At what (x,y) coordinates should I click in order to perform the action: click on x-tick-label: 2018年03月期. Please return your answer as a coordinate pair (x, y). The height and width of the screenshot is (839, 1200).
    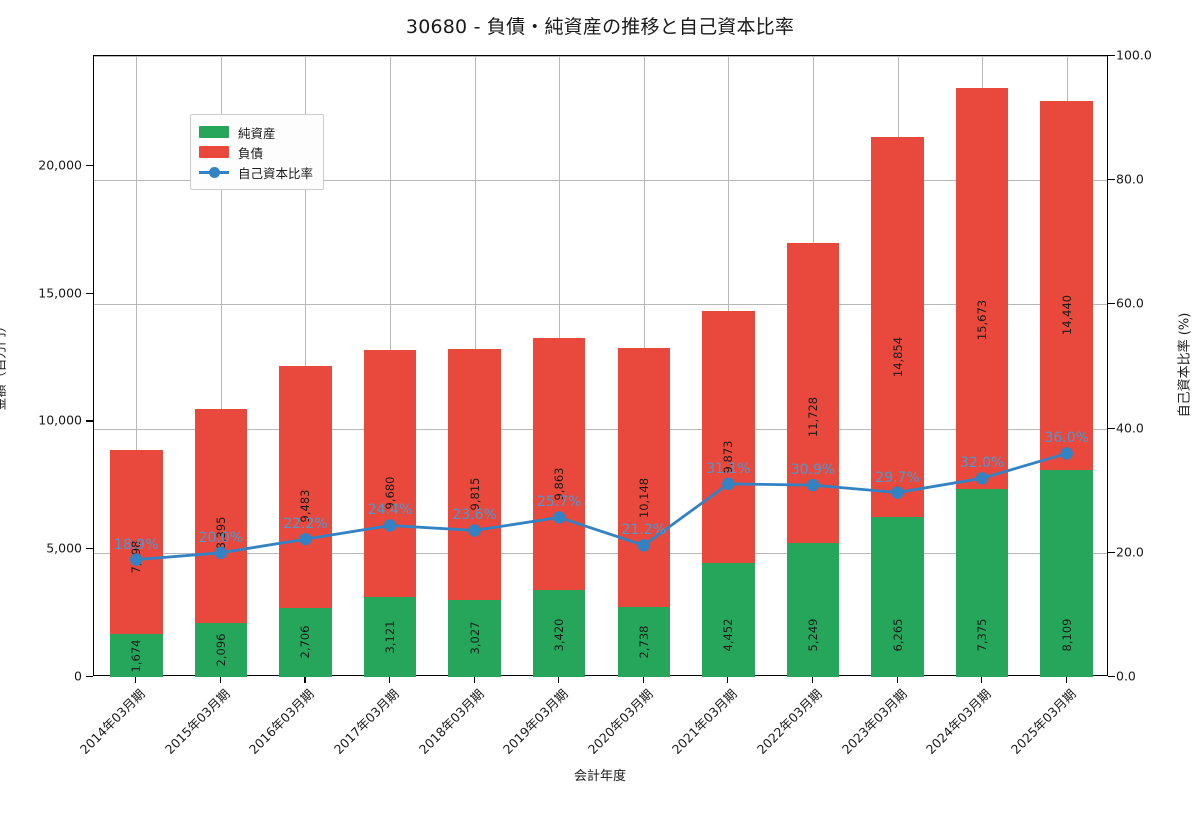
    Looking at the image, I should click on (451, 721).